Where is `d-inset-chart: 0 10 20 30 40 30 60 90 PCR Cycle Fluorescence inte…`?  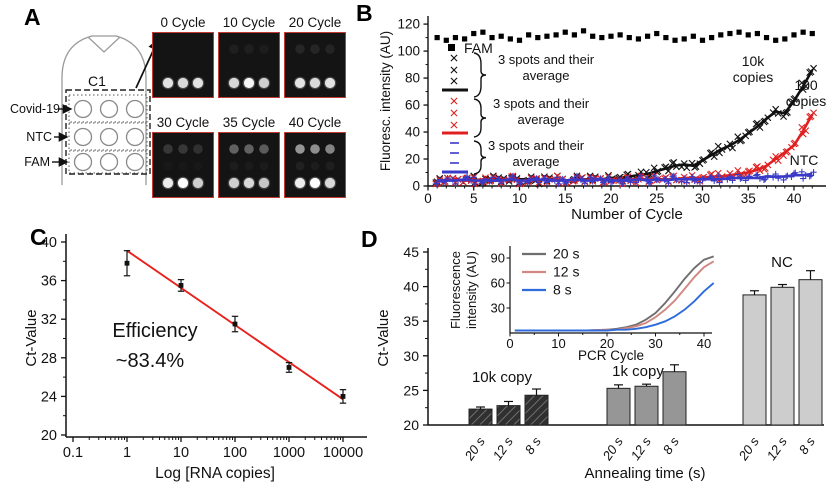 d-inset-chart: 0 10 20 30 40 30 60 90 PCR Cycle Fluorescence inte… is located at coordinates (581, 304).